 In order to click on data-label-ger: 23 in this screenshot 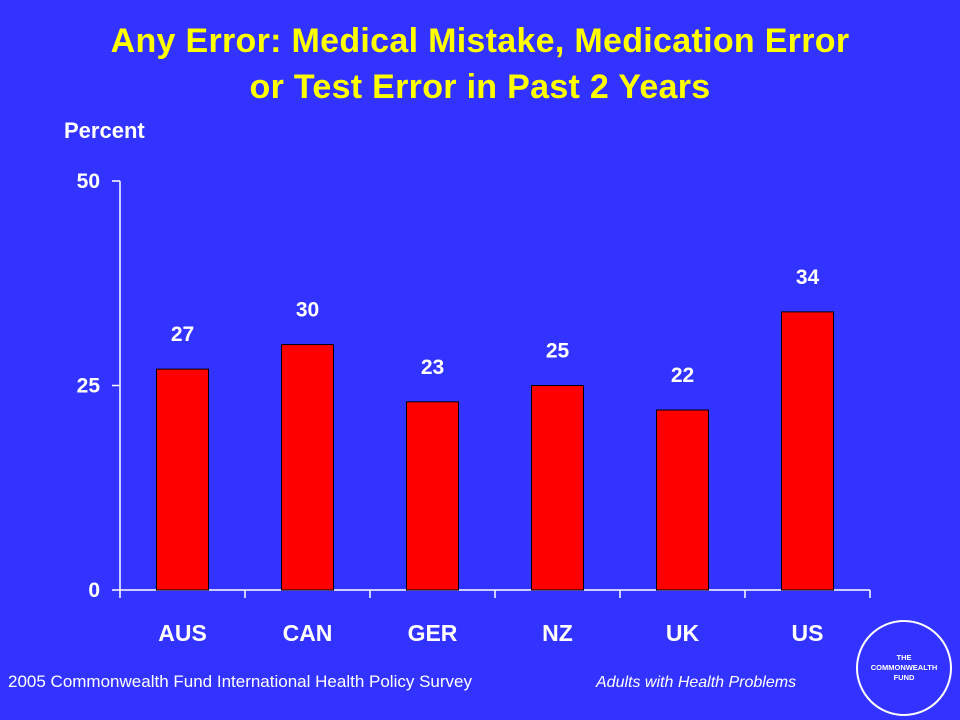, I will do `click(432, 367)`.